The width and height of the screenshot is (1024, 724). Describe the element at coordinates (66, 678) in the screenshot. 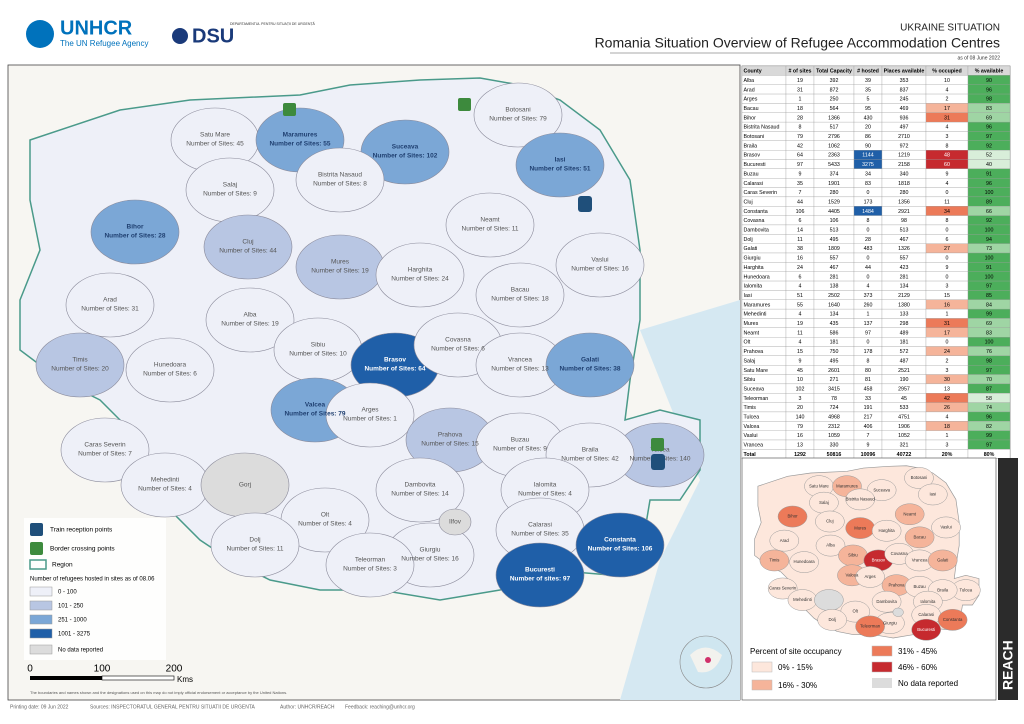

I see `scale-seg` at that location.